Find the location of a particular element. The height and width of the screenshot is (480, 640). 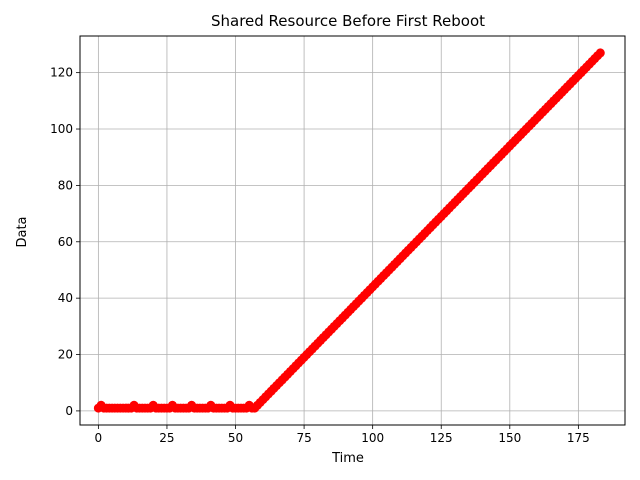

y-tick-label: 120 is located at coordinates (61, 73).